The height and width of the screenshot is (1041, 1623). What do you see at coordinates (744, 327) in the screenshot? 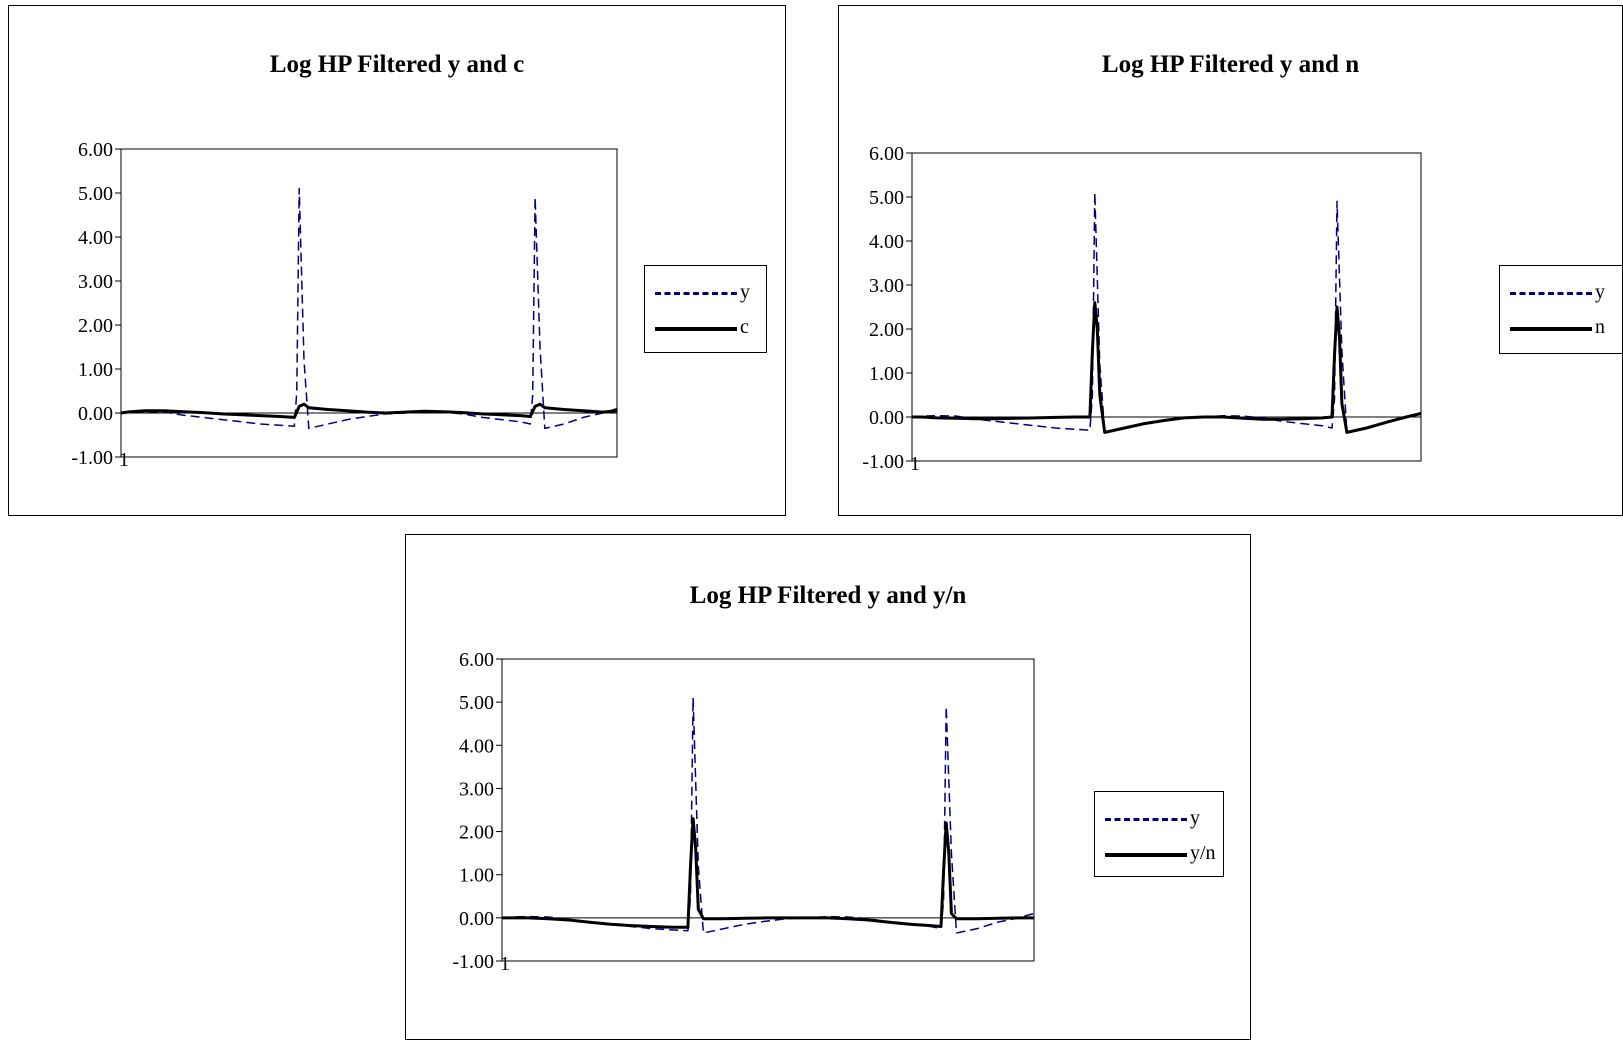
I see `legend-label-c: c` at bounding box center [744, 327].